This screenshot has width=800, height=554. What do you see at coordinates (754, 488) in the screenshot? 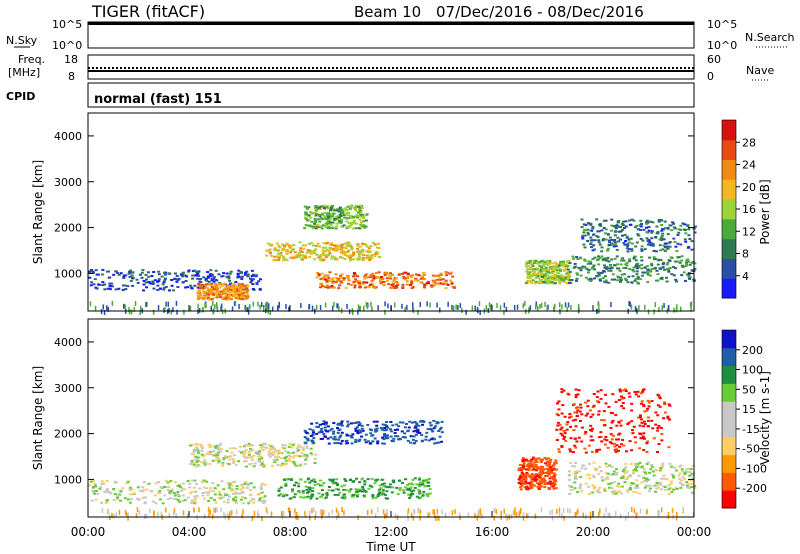
I see `colorbar-tick-label: -200` at bounding box center [754, 488].